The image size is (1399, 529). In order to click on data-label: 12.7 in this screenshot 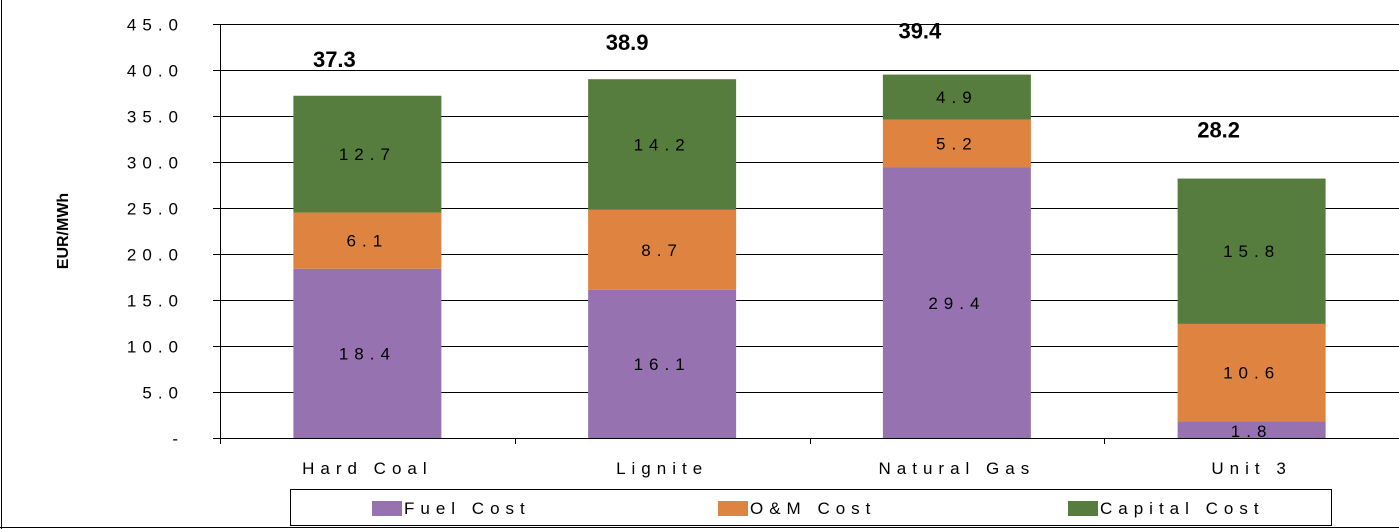, I will do `click(367, 154)`.